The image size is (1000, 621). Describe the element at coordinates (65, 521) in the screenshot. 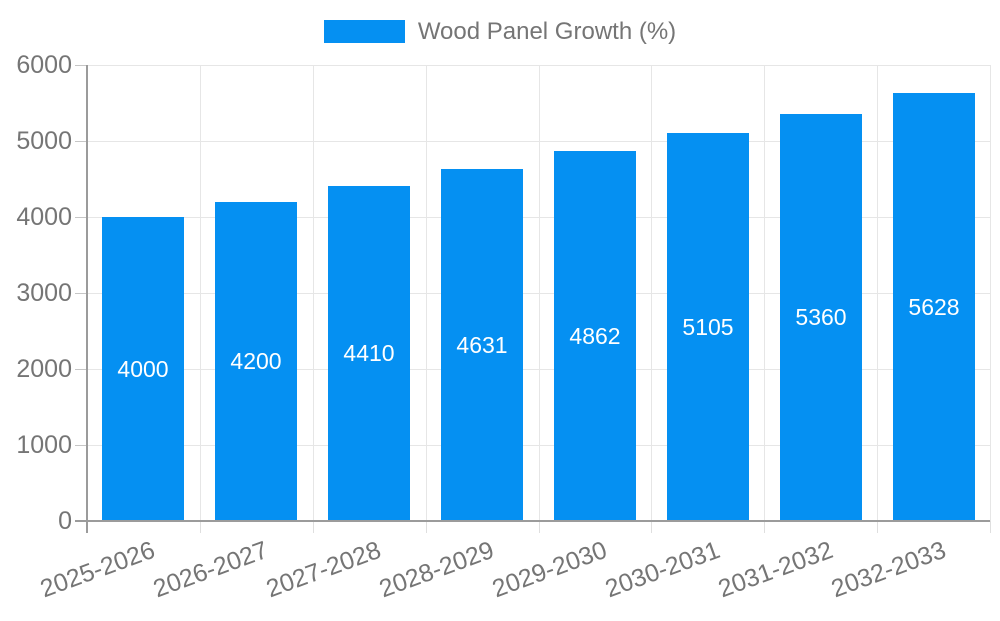

I see `y-tick-label: 0` at that location.